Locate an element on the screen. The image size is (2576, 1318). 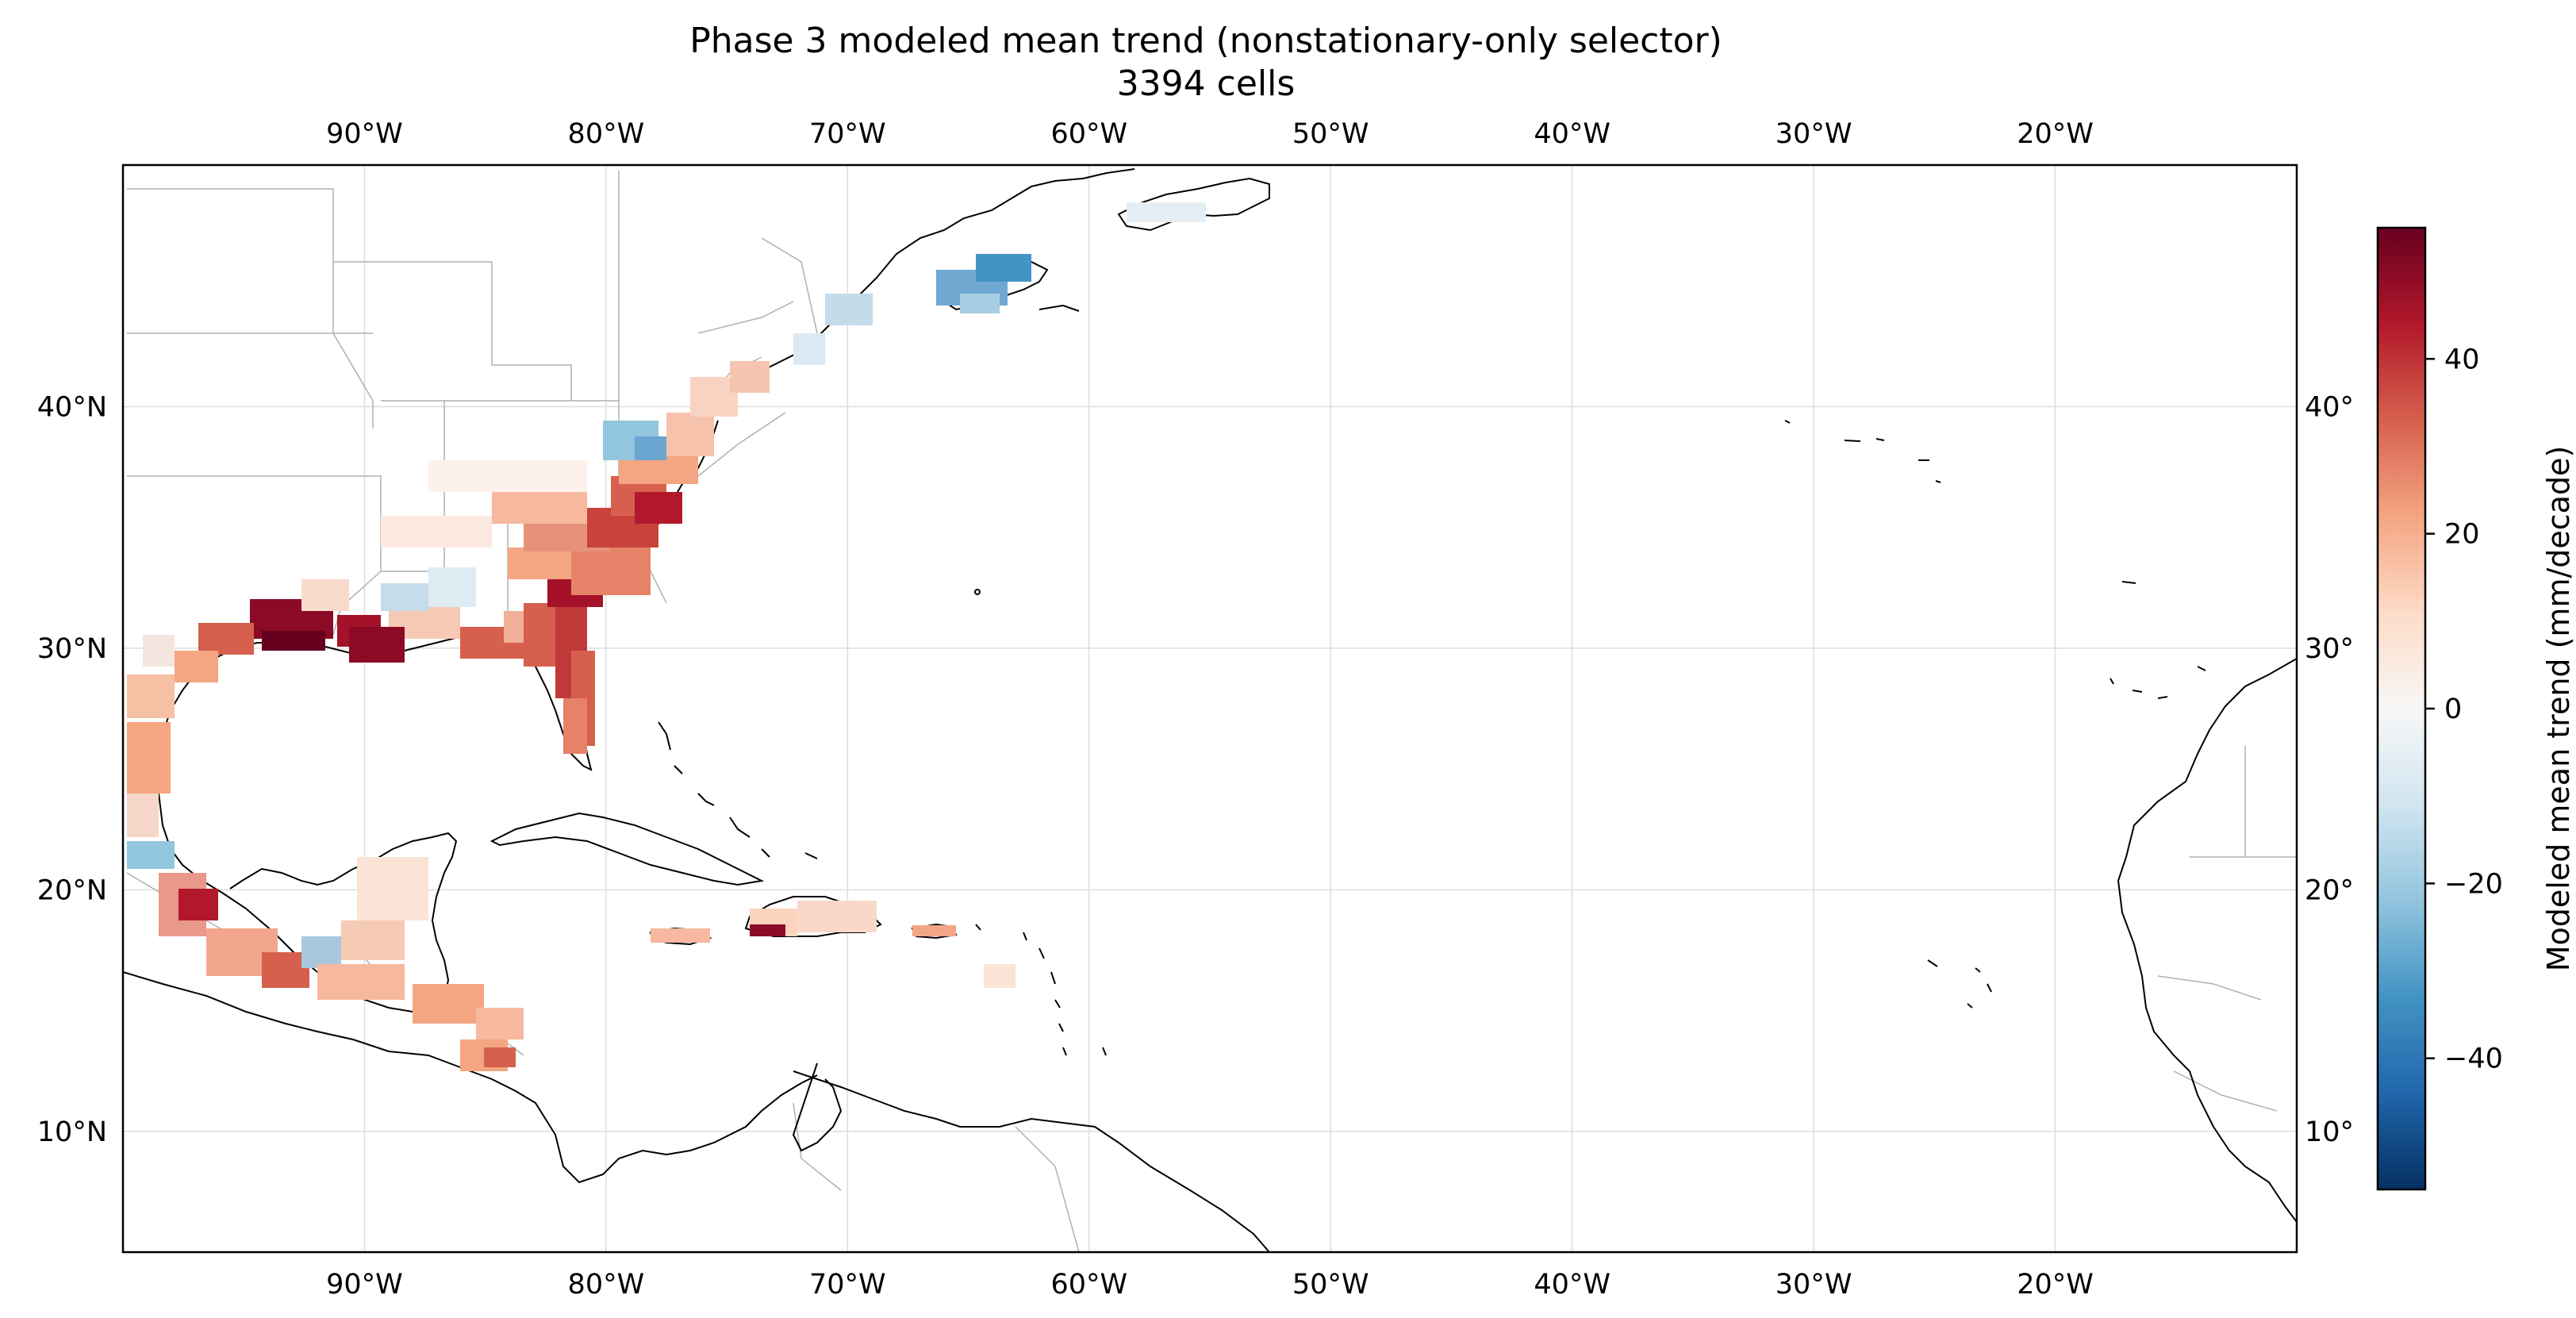
colorbar-label: Modeled mean trend (mm/decade) is located at coordinates (2558, 709).